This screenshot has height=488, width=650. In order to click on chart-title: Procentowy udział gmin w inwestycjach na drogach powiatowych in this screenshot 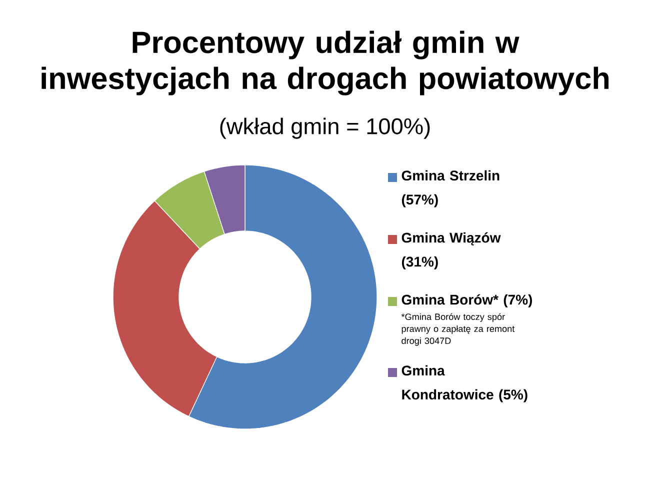, I will do `click(325, 63)`.